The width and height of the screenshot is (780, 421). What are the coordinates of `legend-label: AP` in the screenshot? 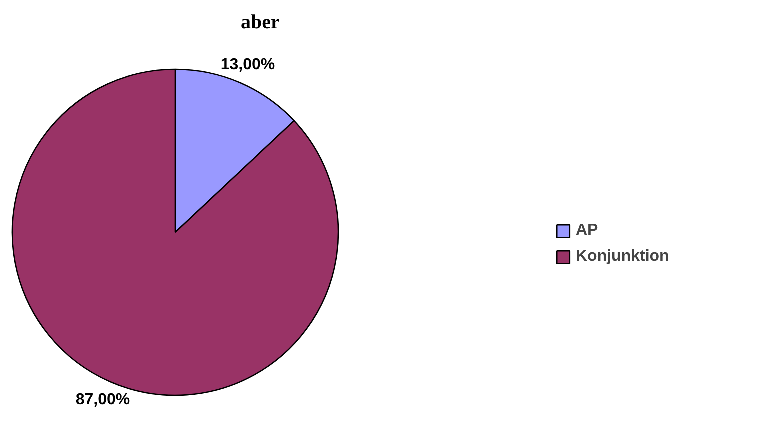 It's located at (587, 231).